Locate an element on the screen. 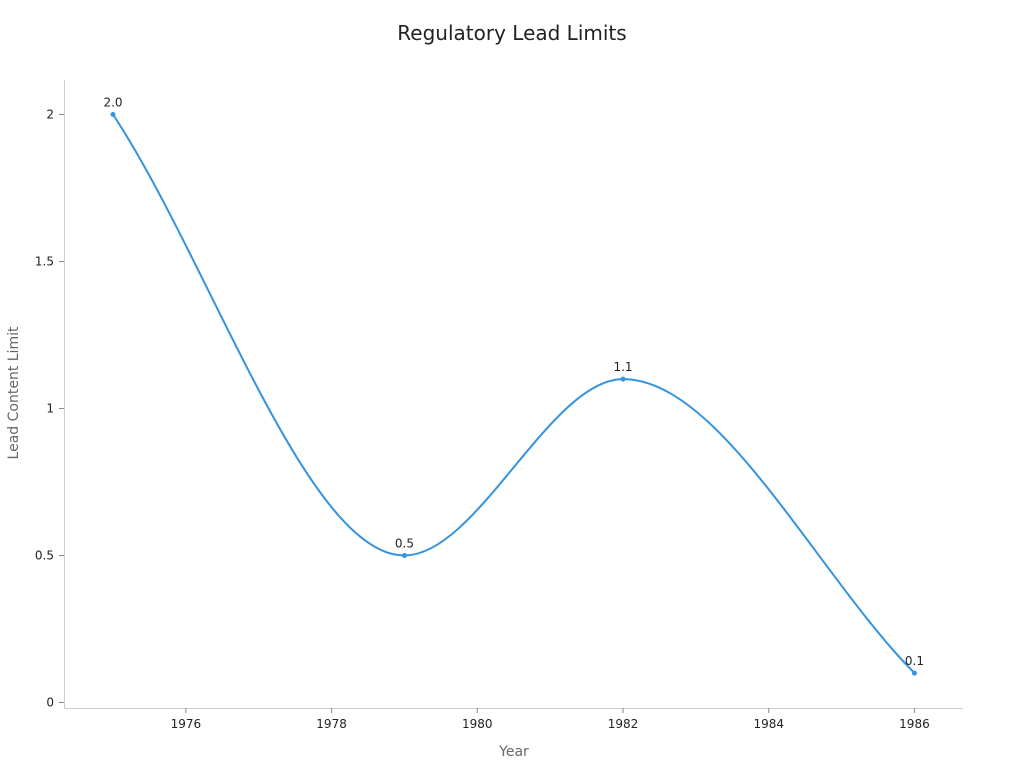 The height and width of the screenshot is (768, 1024). x-tick-label: 1980 is located at coordinates (477, 724).